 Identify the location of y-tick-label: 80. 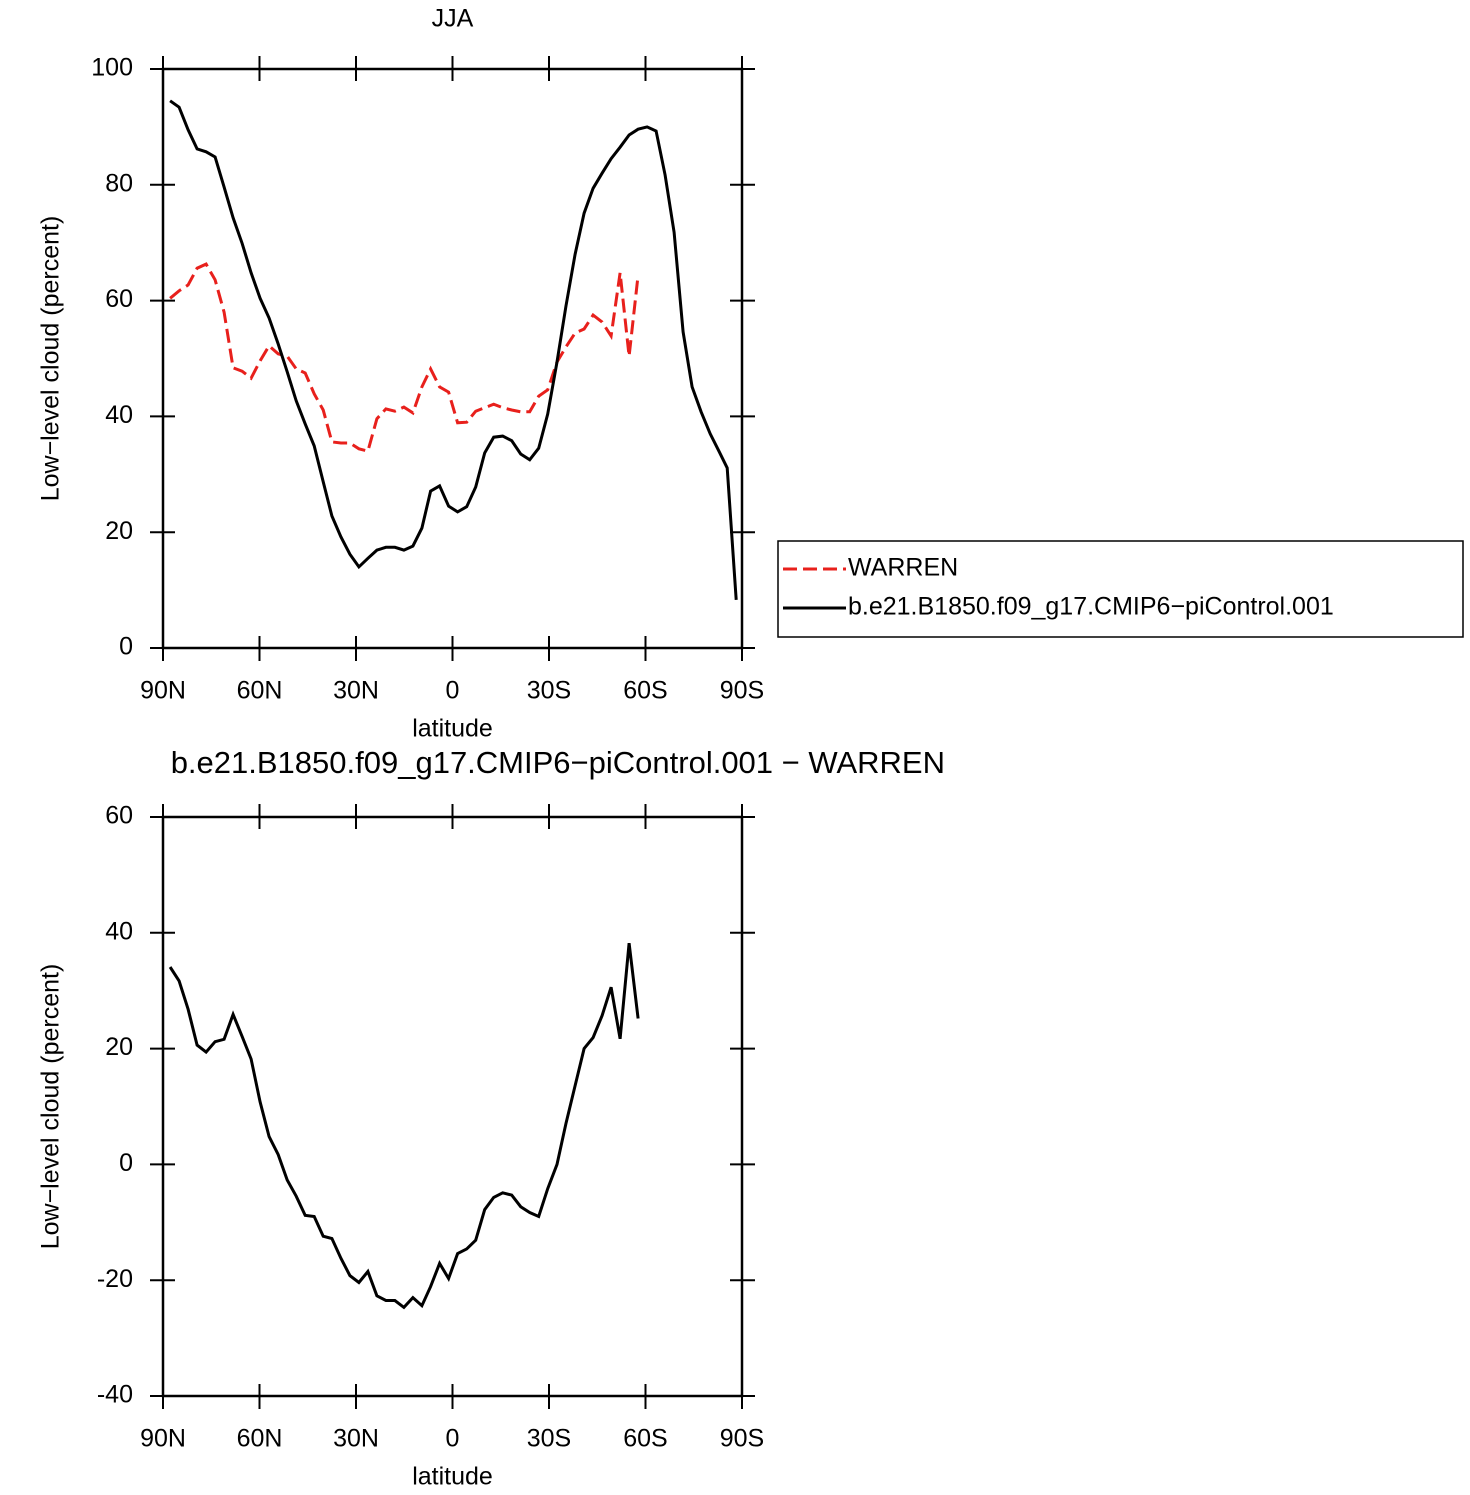
(119, 183).